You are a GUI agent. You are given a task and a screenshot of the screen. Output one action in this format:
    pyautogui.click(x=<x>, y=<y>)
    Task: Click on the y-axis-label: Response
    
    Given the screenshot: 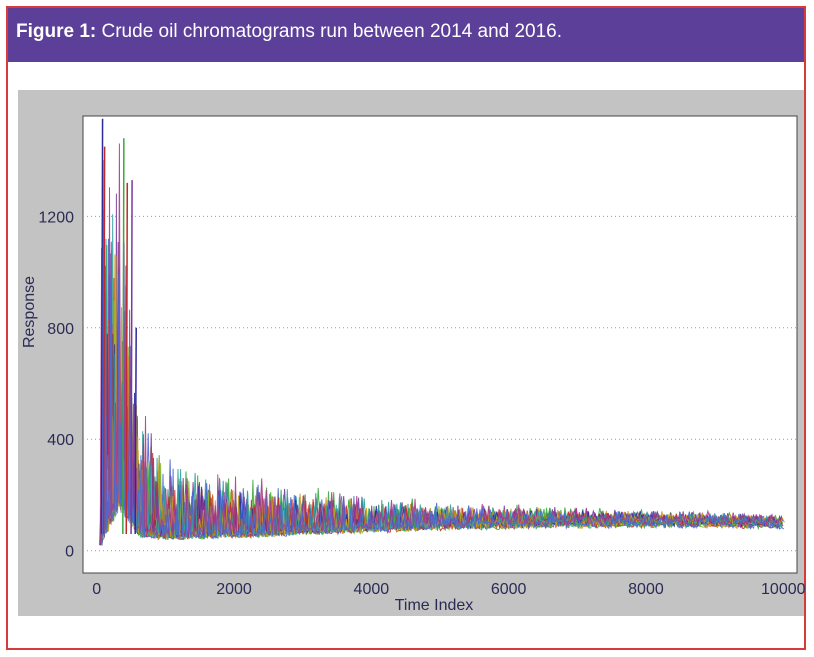 What is the action you would take?
    pyautogui.click(x=29, y=312)
    